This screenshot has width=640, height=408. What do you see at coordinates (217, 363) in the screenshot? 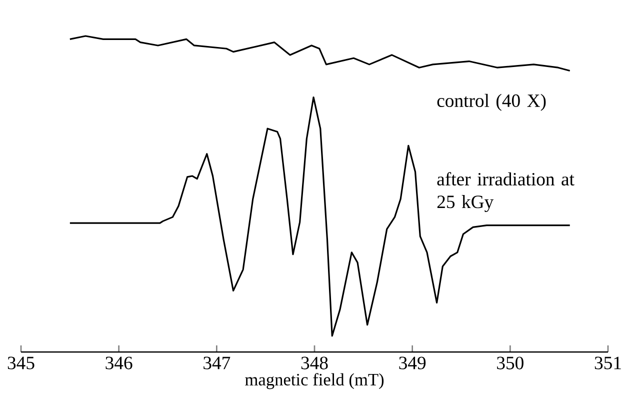
I see `x-tick-label: 347` at bounding box center [217, 363].